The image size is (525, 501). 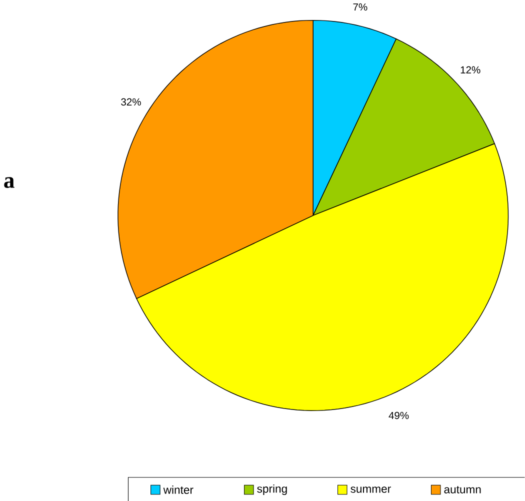 I want to click on data-label: 12%, so click(x=470, y=70).